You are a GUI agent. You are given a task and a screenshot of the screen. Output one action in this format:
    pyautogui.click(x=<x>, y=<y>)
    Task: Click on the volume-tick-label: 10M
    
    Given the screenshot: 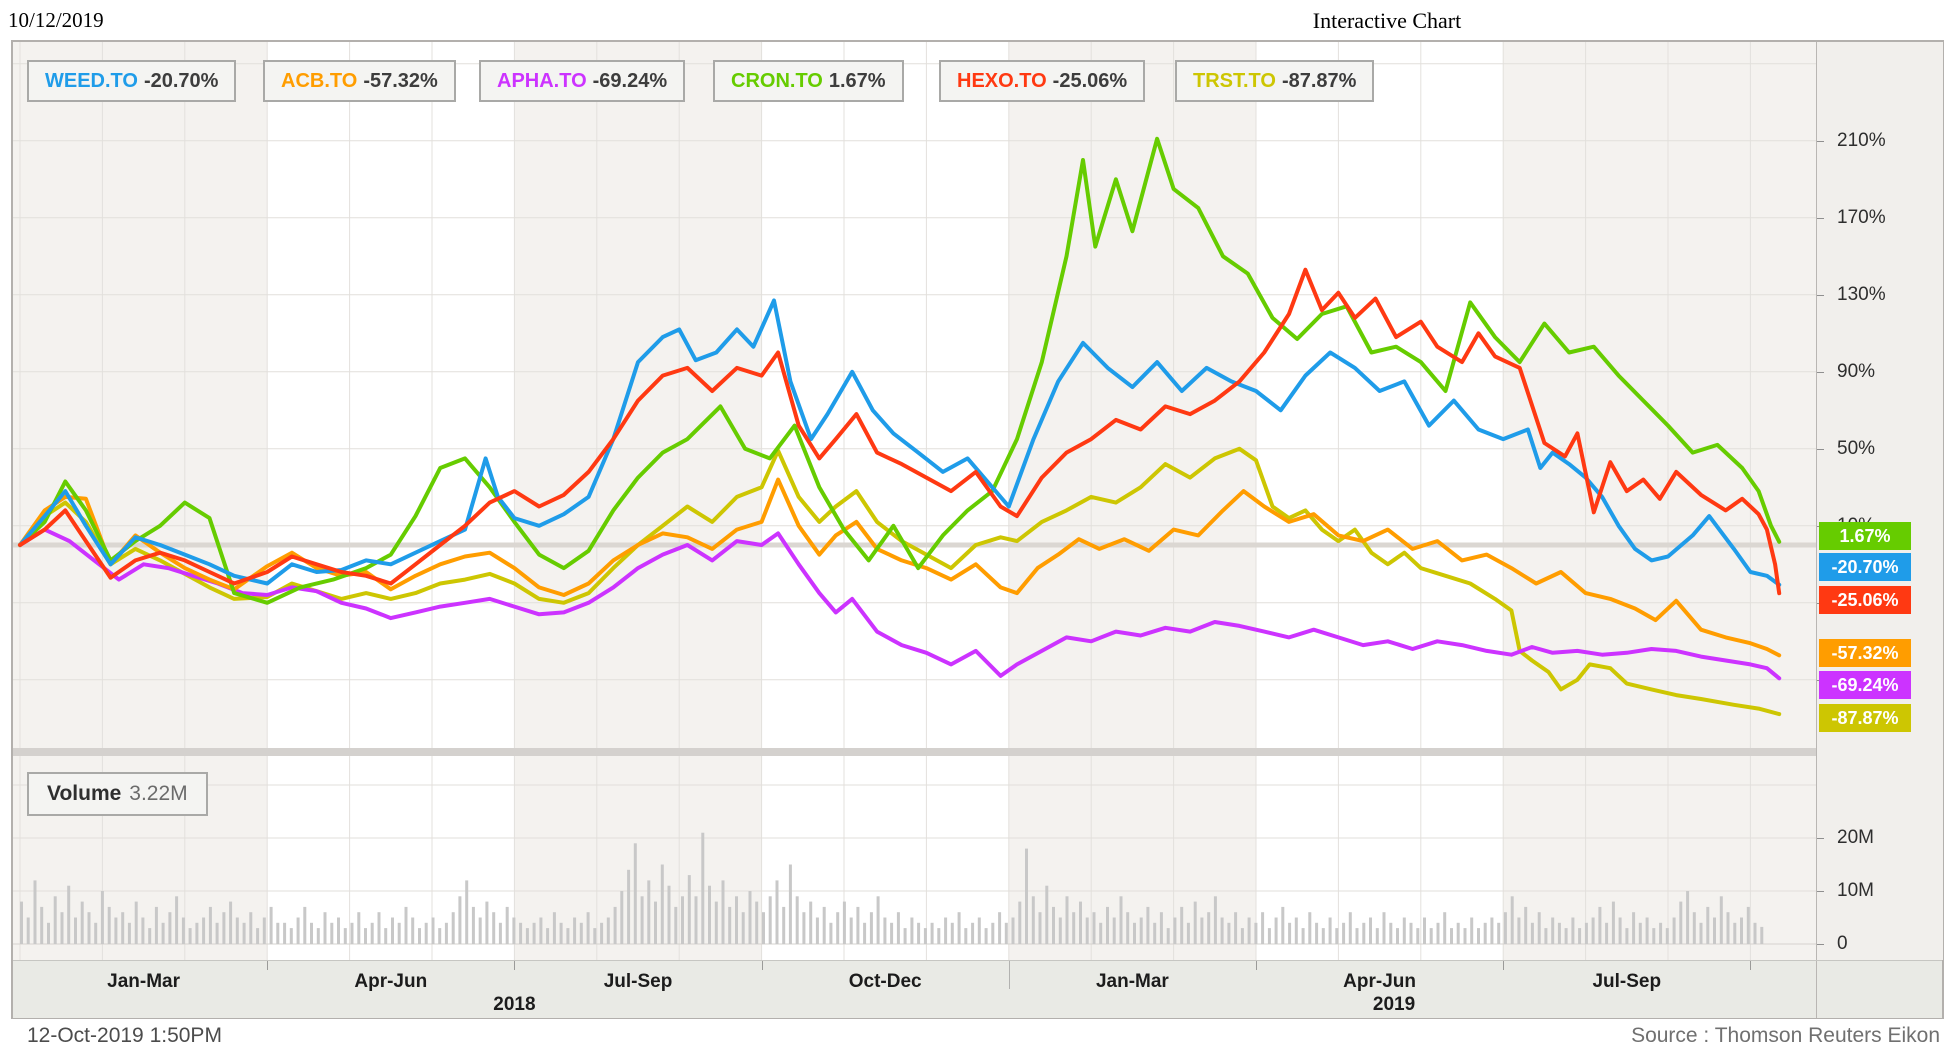 What is the action you would take?
    pyautogui.click(x=1855, y=890)
    